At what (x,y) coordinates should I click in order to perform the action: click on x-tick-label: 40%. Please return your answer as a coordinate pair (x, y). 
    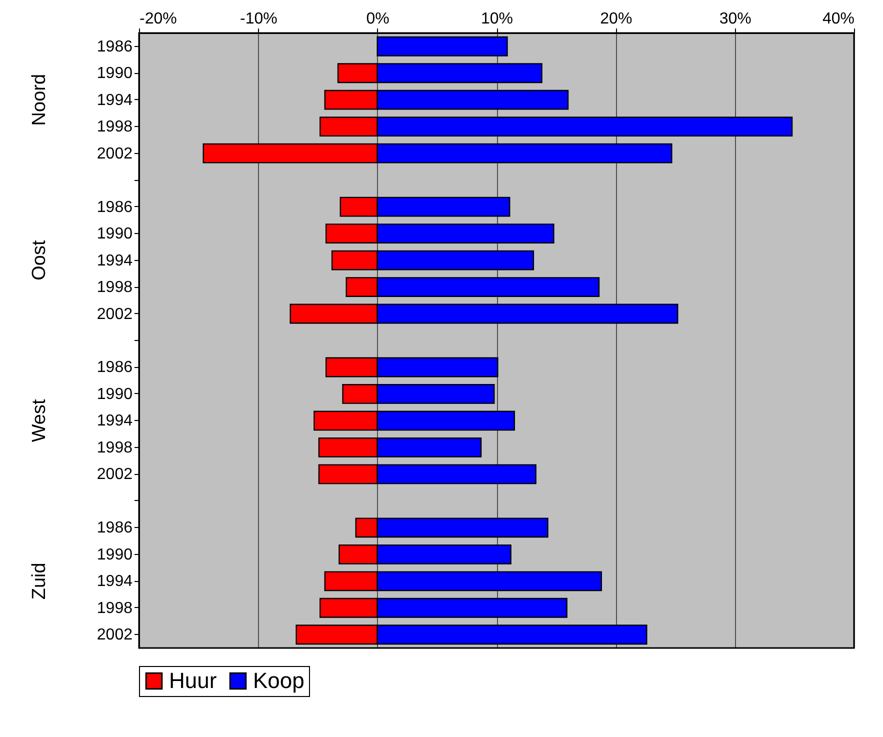
    Looking at the image, I should click on (838, 19).